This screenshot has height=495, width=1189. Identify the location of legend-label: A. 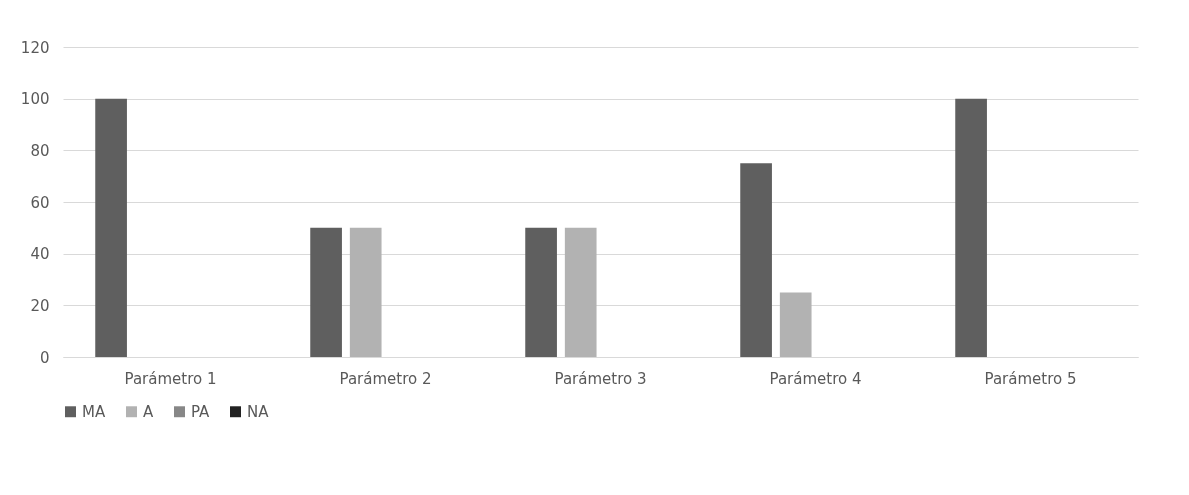
(148, 411).